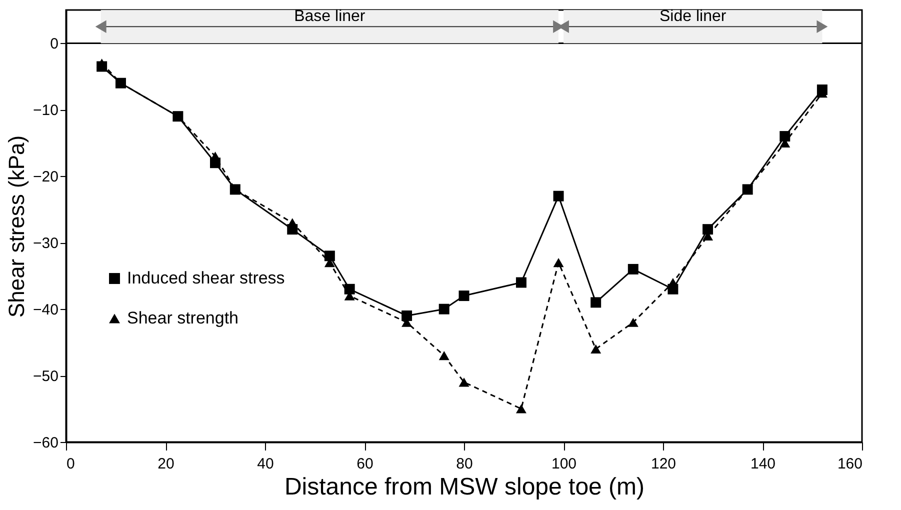 The height and width of the screenshot is (510, 901). I want to click on x-tick-label: 20, so click(166, 464).